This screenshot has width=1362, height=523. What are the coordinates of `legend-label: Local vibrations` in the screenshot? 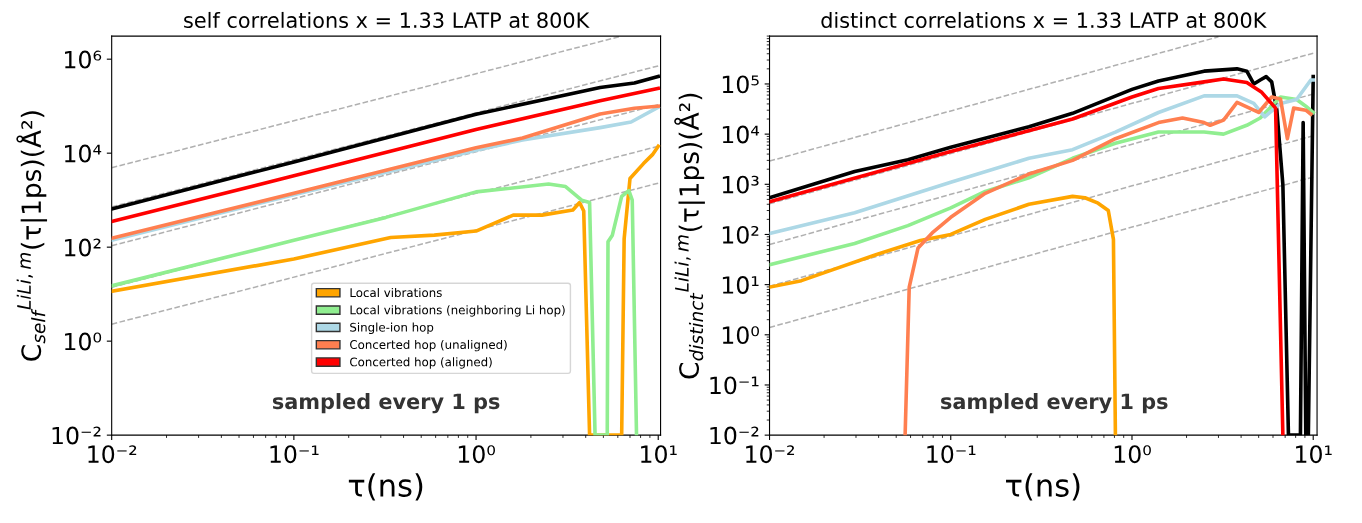 It's located at (396, 292).